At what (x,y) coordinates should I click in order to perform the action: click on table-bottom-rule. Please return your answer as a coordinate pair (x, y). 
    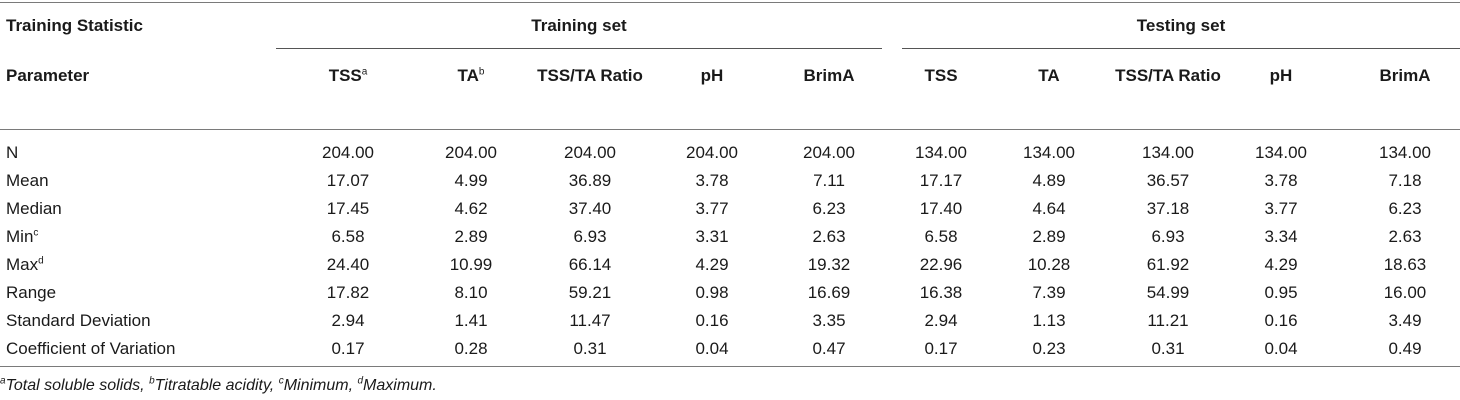
    Looking at the image, I should click on (730, 366).